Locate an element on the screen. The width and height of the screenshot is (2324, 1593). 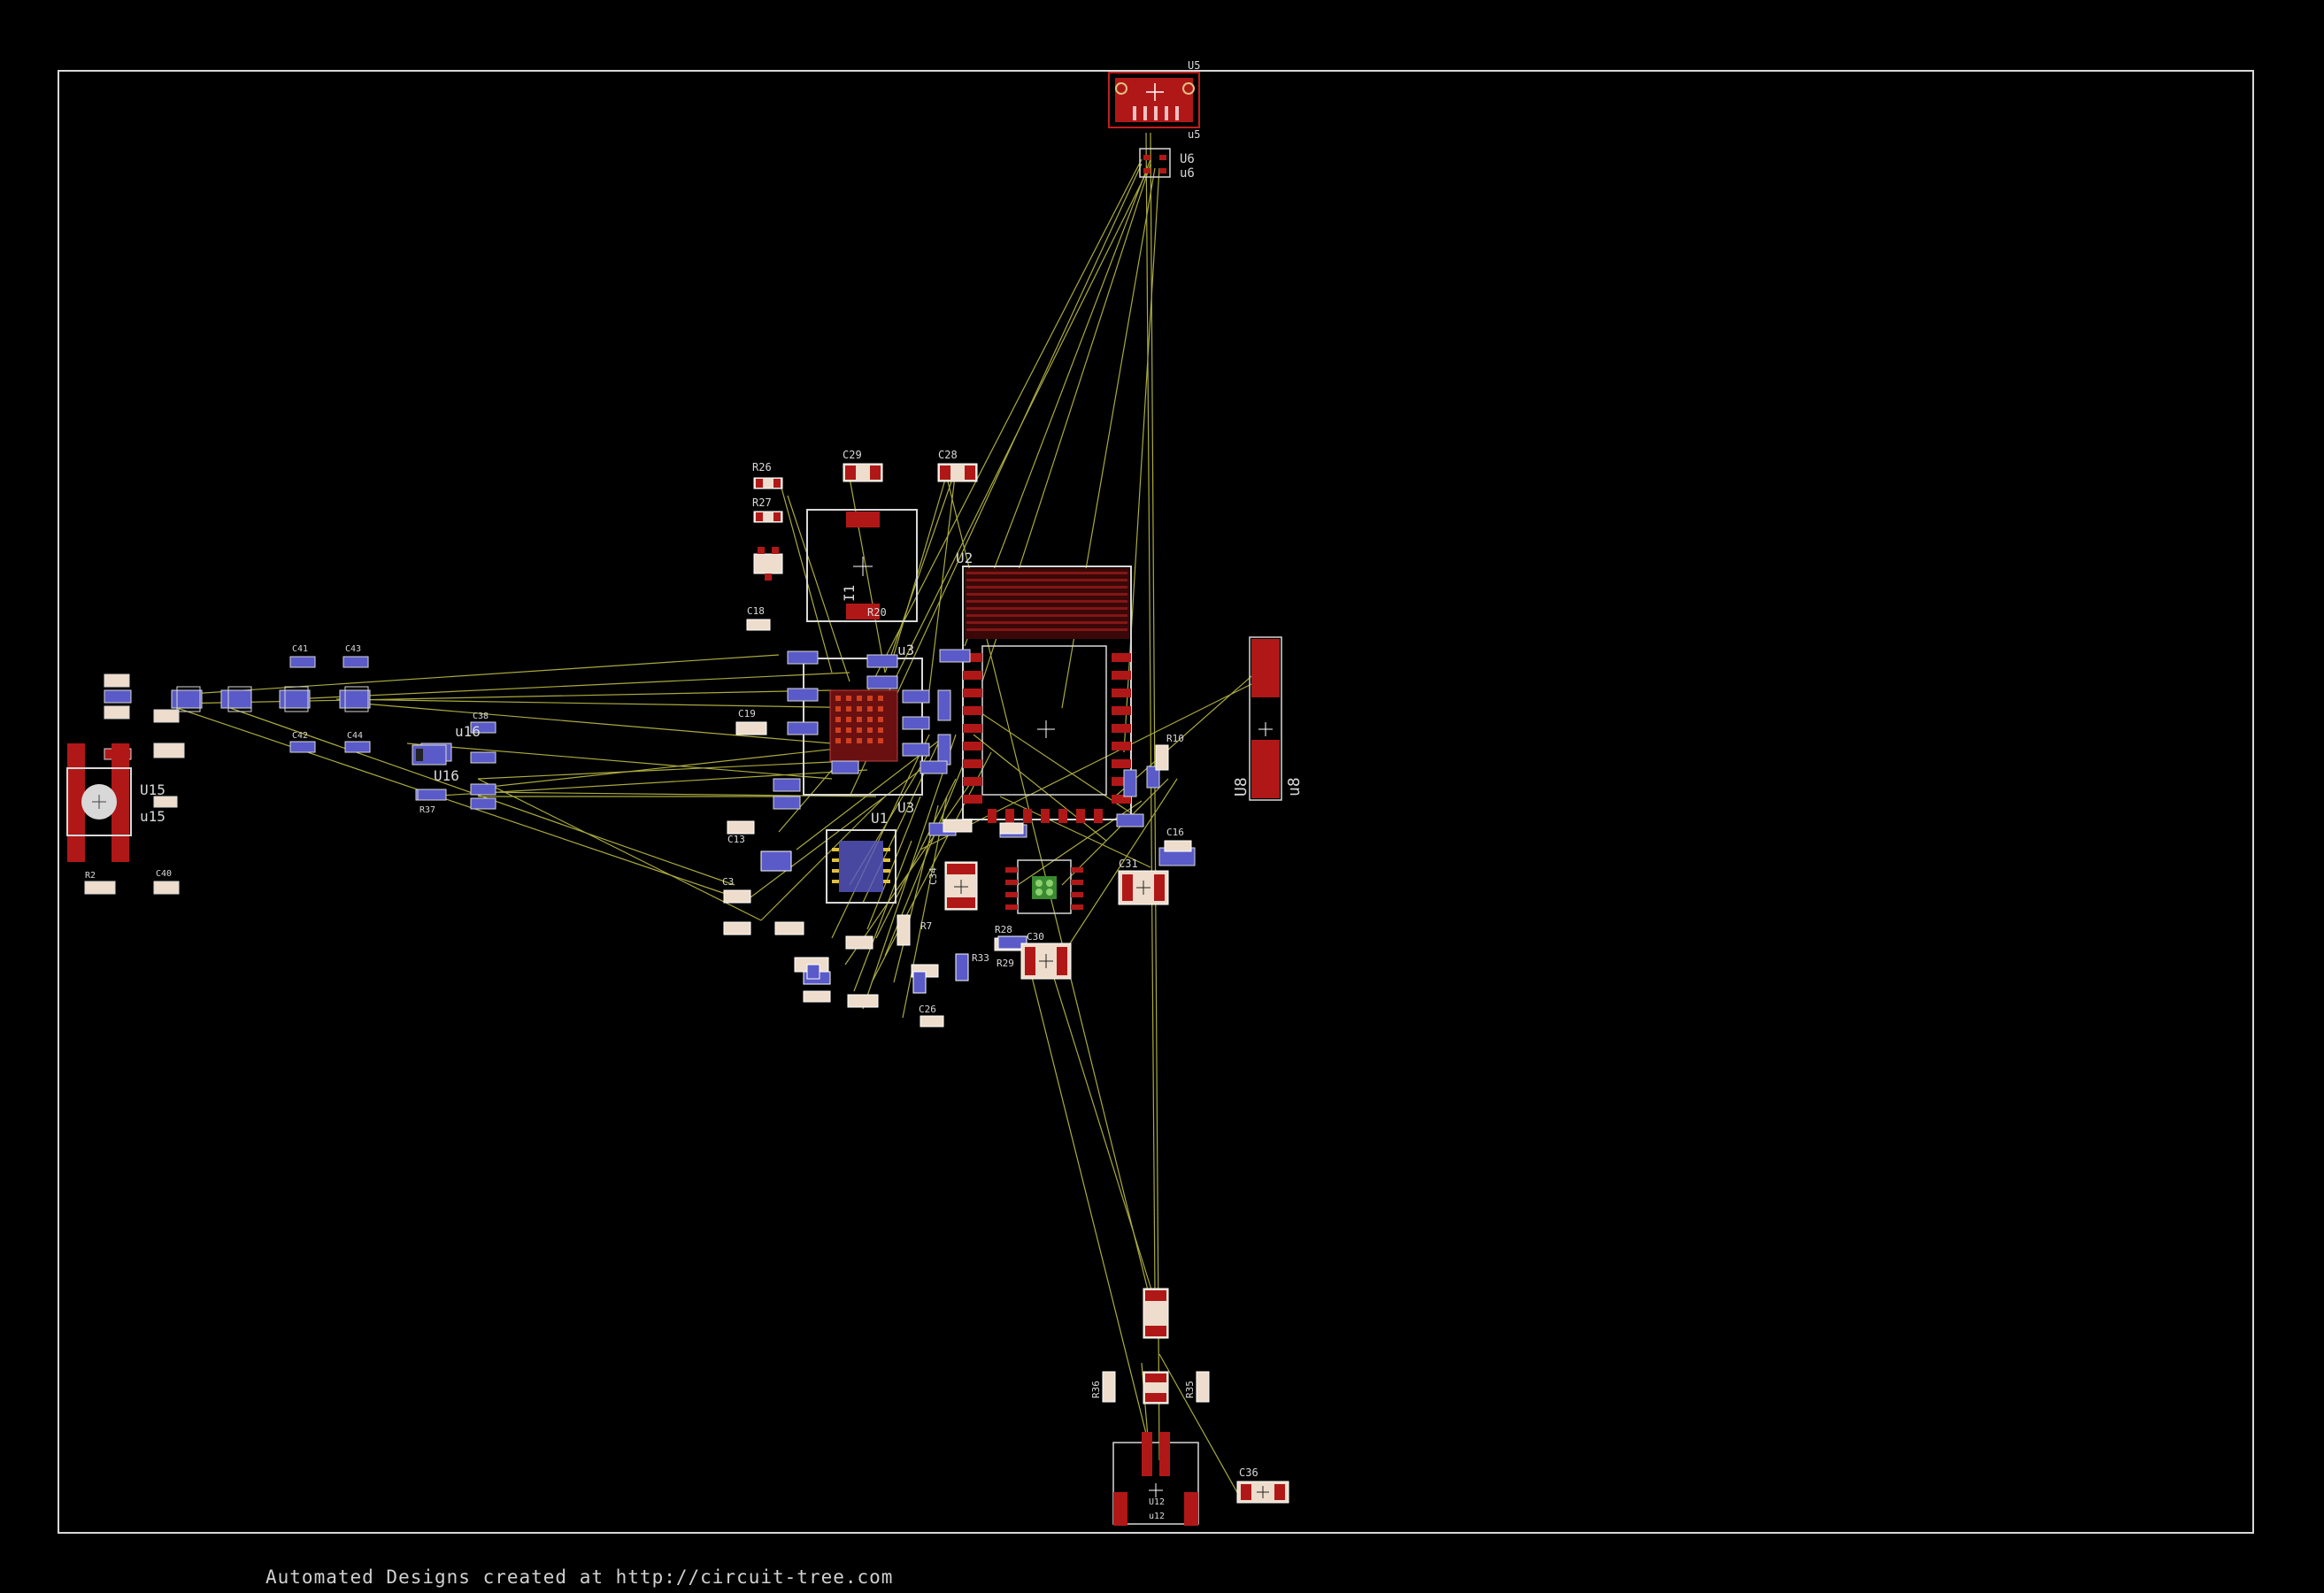
component-c28: C28 is located at coordinates (957, 465).